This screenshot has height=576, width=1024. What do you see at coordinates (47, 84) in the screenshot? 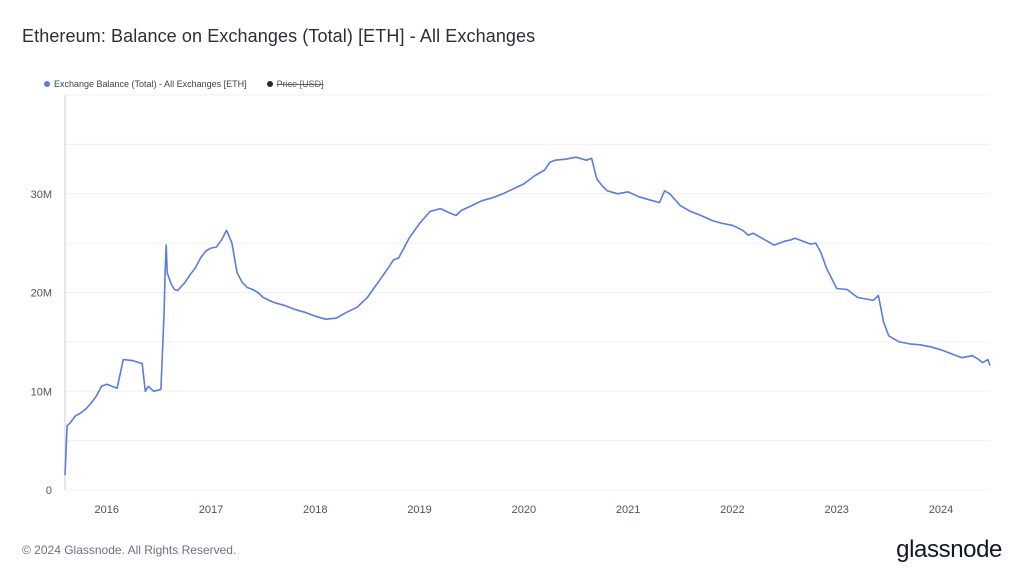
I see `legend-dot-exchange-balance` at bounding box center [47, 84].